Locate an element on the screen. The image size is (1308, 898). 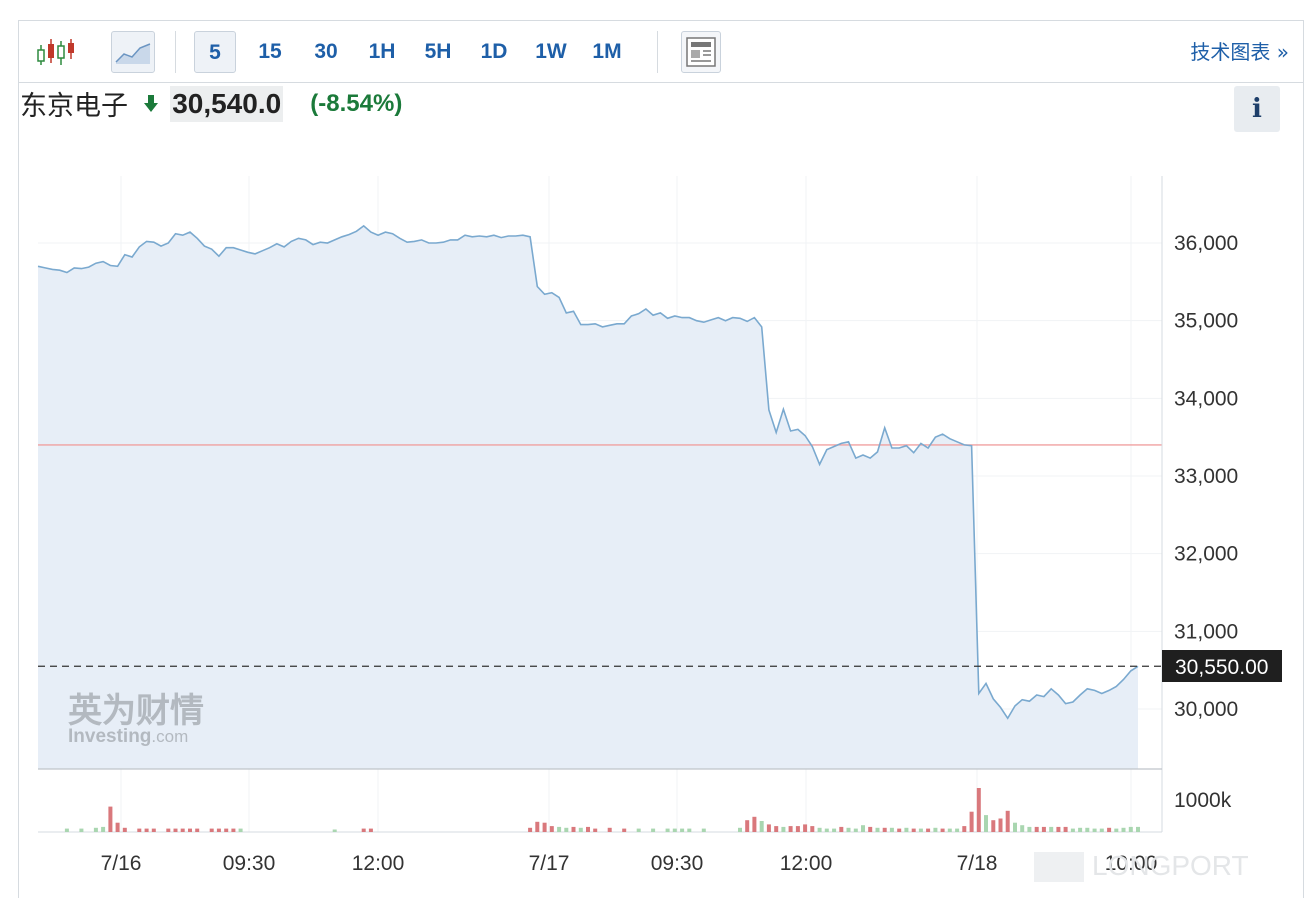
longport-watermark: LONGPORT is located at coordinates (1141, 866).